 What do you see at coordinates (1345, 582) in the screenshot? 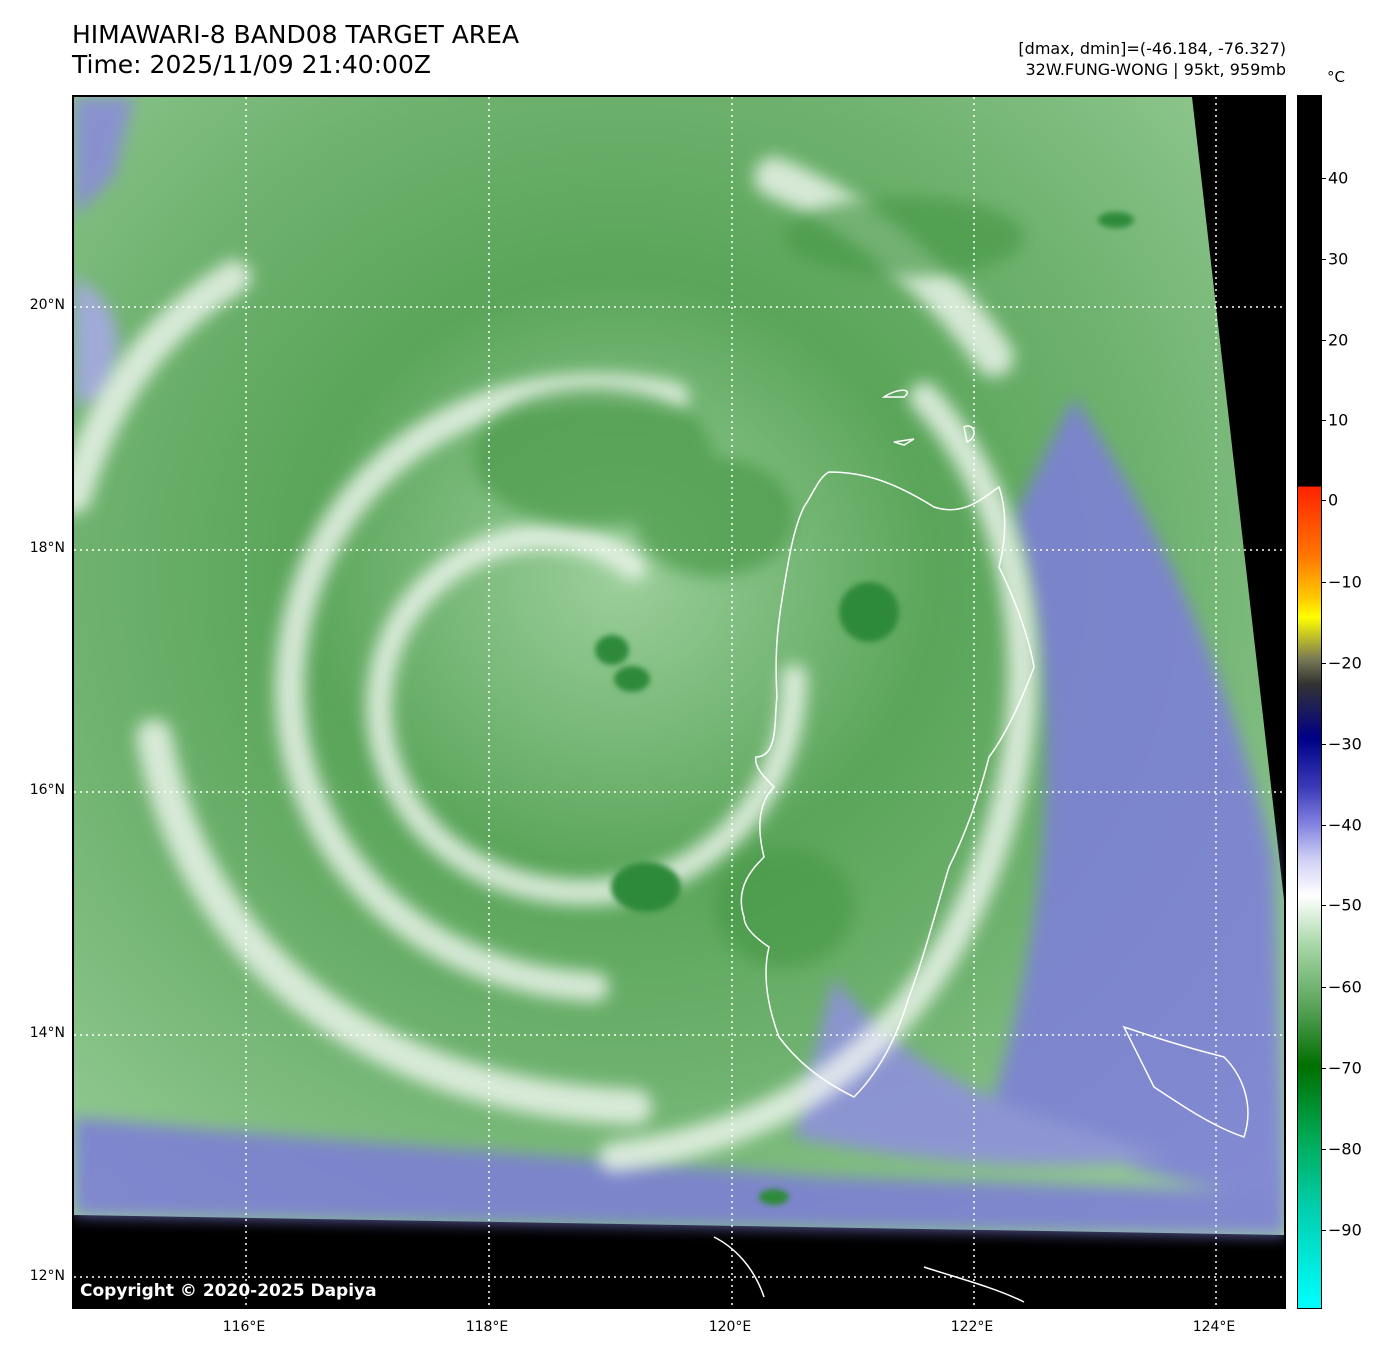
I see `colorbar-tick-label: −10` at bounding box center [1345, 582].